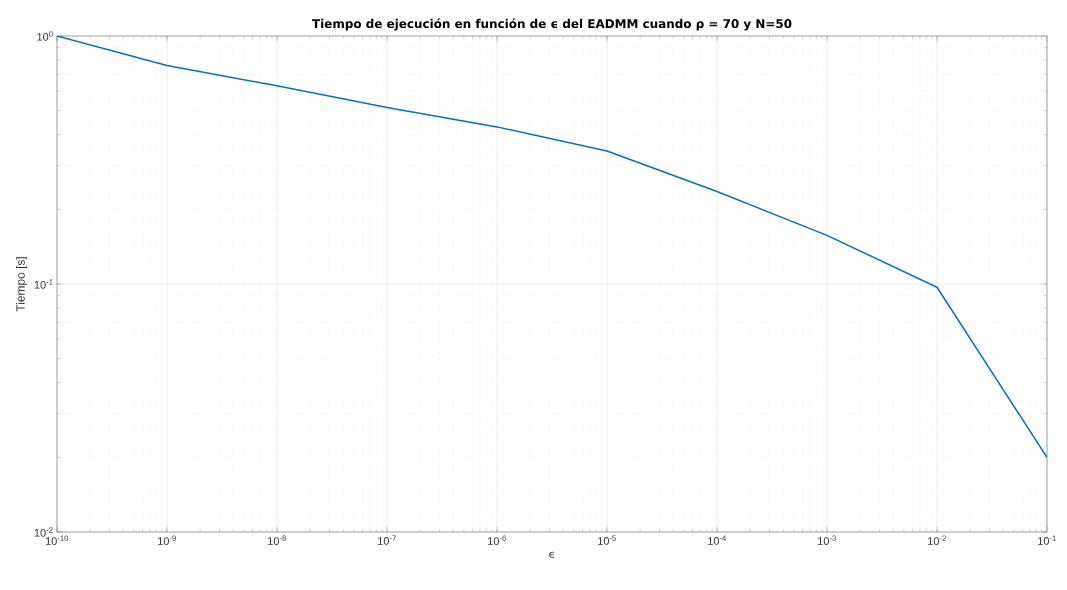 This screenshot has width=1067, height=590. Describe the element at coordinates (43, 284) in the screenshot. I see `y-tick-label: 10$^{-1}$` at that location.